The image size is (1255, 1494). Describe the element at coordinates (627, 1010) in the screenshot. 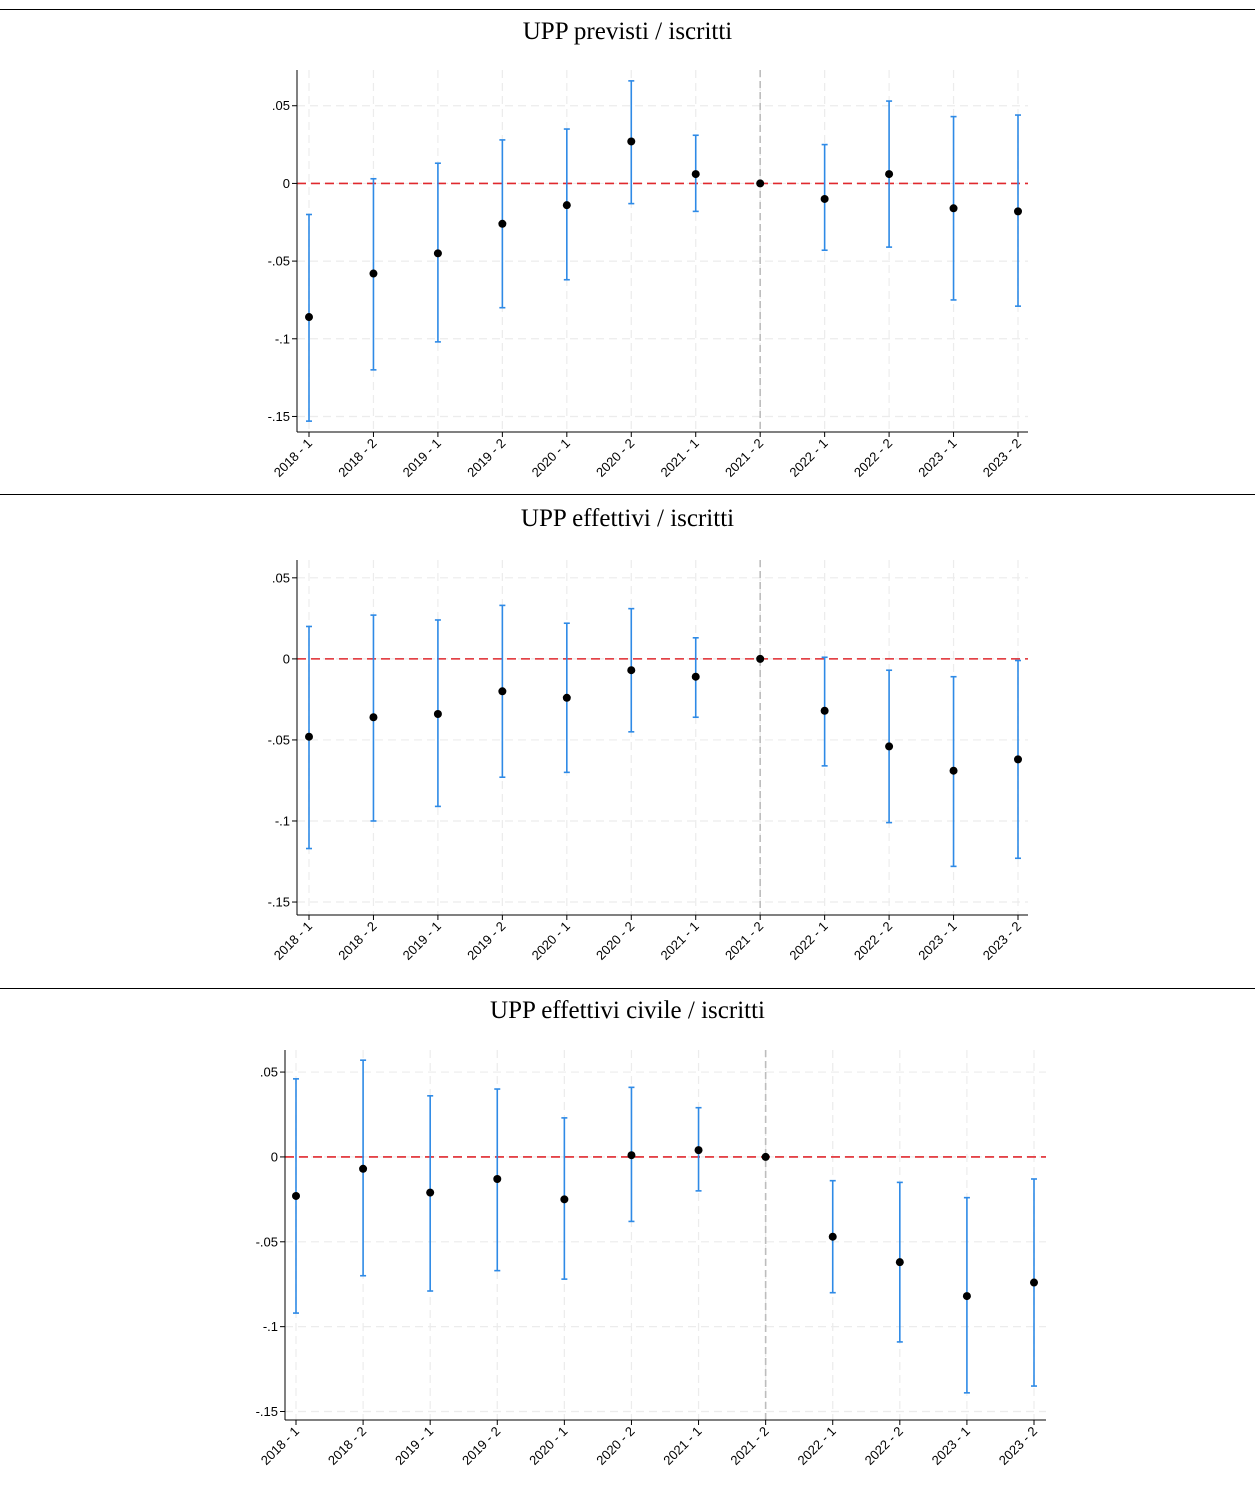

I see `panel-title-3: UPP effettivi civile / iscritti` at that location.